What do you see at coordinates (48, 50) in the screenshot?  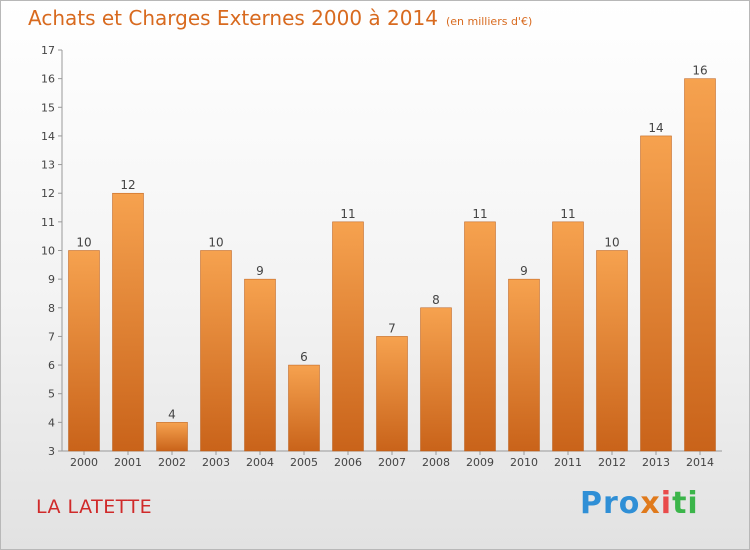 I see `y-tick-label: 17` at bounding box center [48, 50].